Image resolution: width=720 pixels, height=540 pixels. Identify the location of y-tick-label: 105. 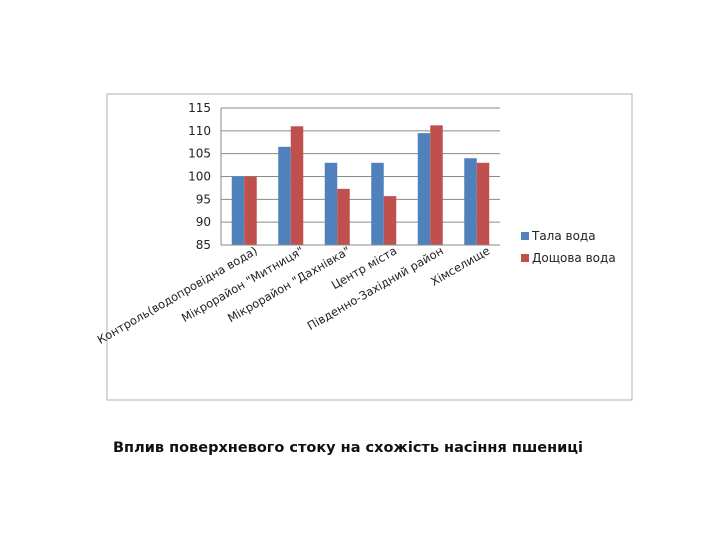
(199, 154).